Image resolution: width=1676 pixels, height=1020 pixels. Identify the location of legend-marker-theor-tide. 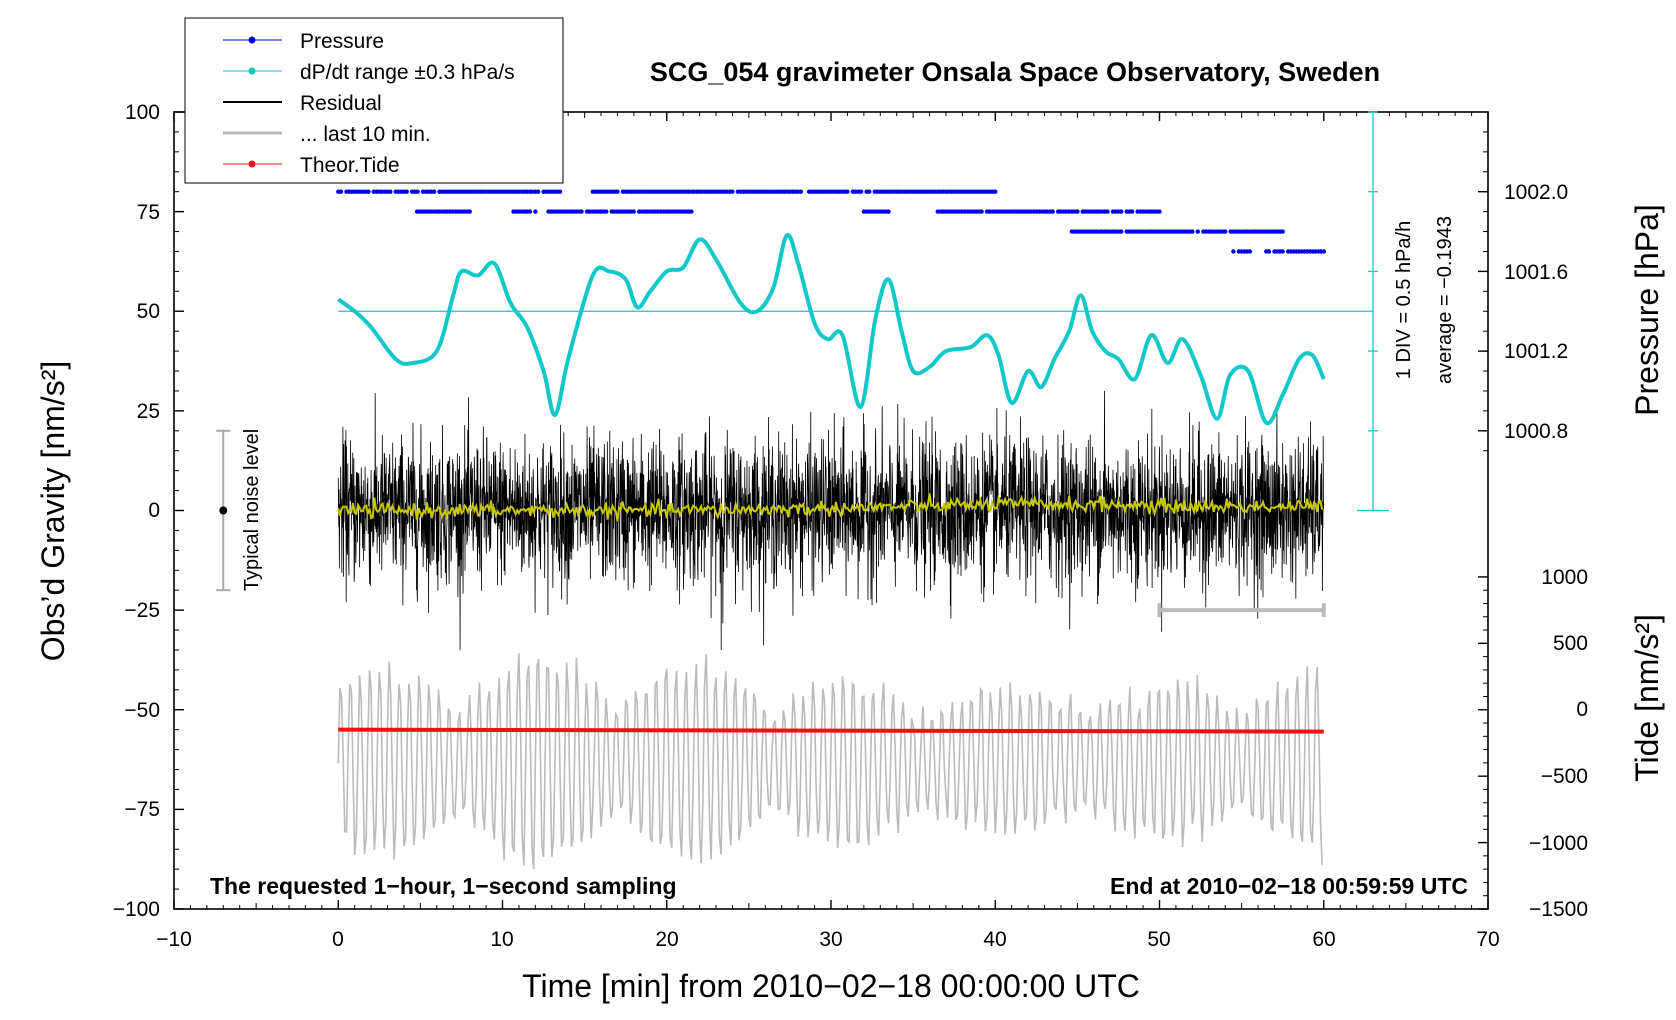
(252, 164).